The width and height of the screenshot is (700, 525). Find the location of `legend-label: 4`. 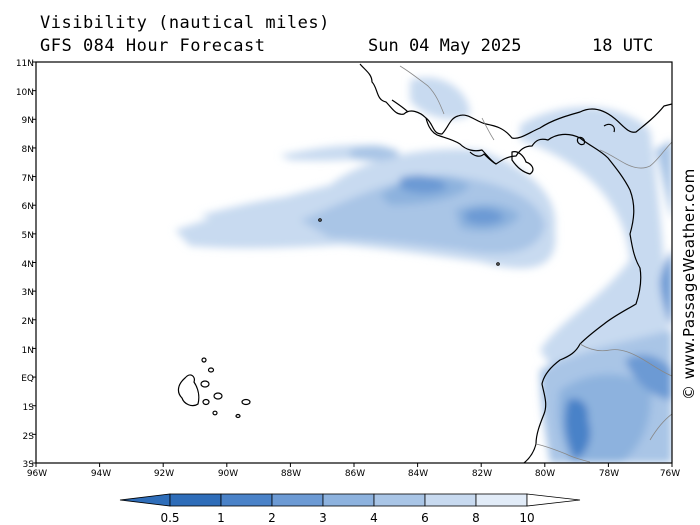

legend-label: 4 is located at coordinates (374, 518).